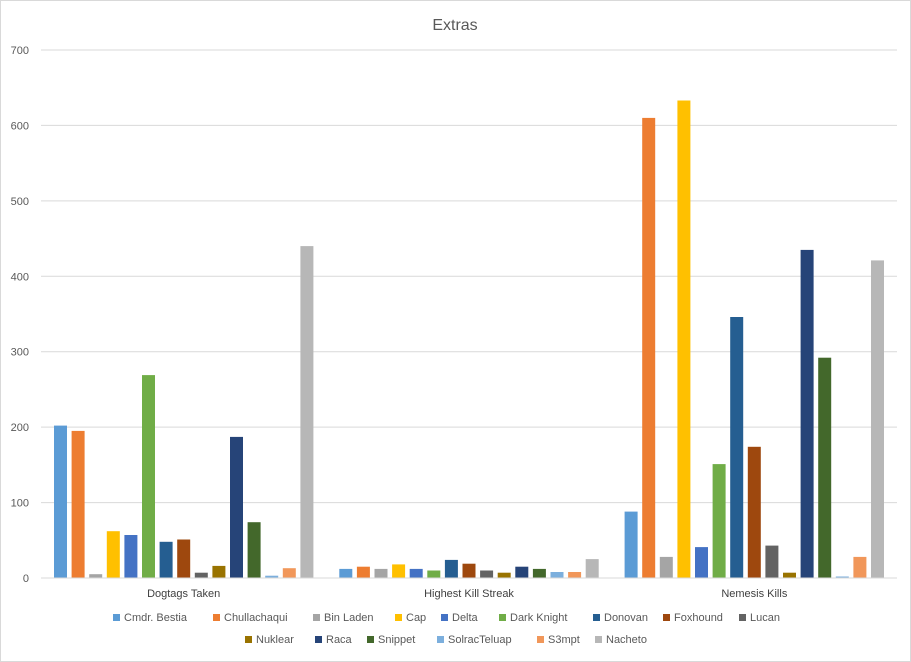 Image resolution: width=911 pixels, height=662 pixels. I want to click on legend-label: Cmdr. Bestia, so click(156, 618).